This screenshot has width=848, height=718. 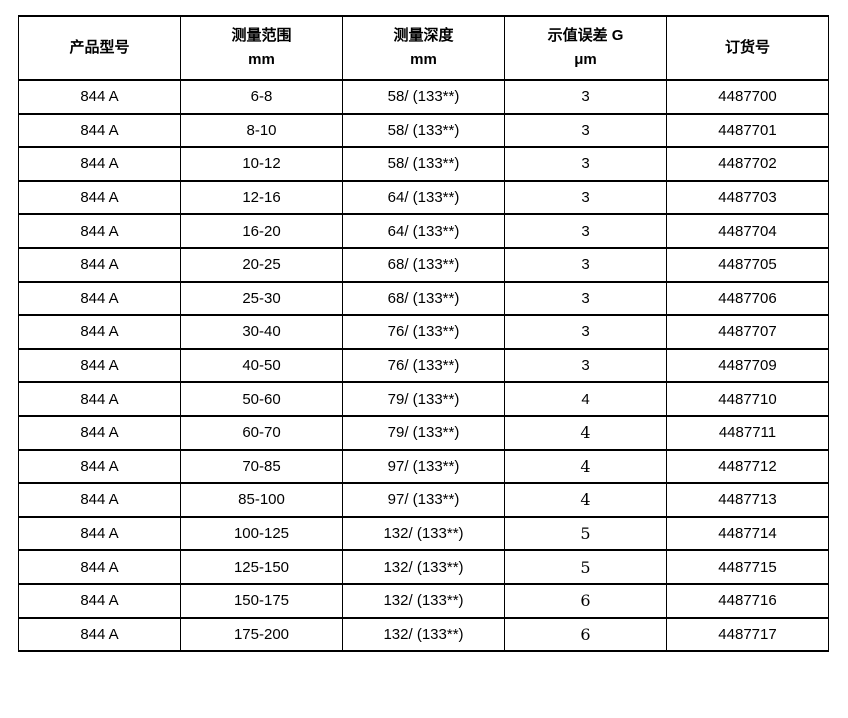 I want to click on table-row: 844 A 125-150 132/ (133**) 5 4487715, so click(x=423, y=567).